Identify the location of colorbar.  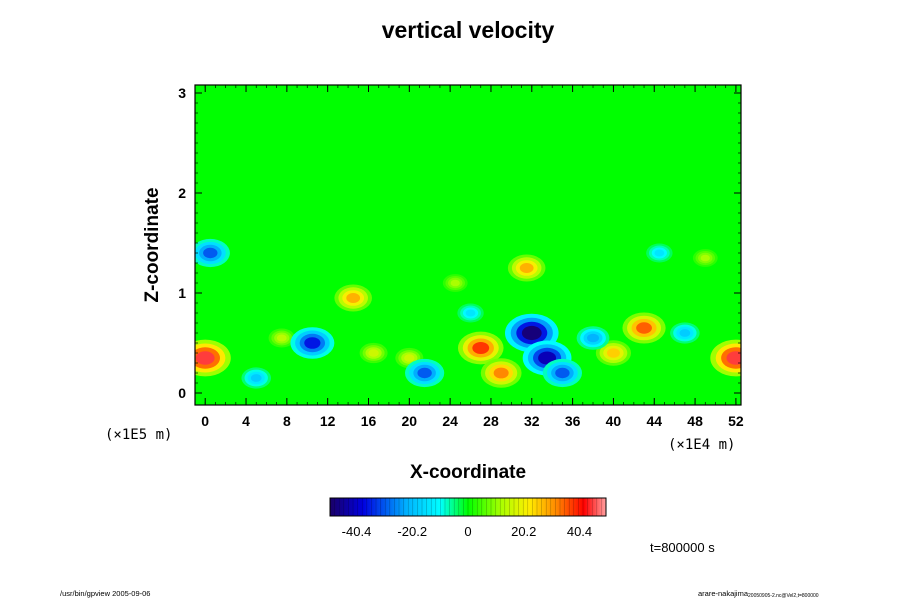
(468, 507).